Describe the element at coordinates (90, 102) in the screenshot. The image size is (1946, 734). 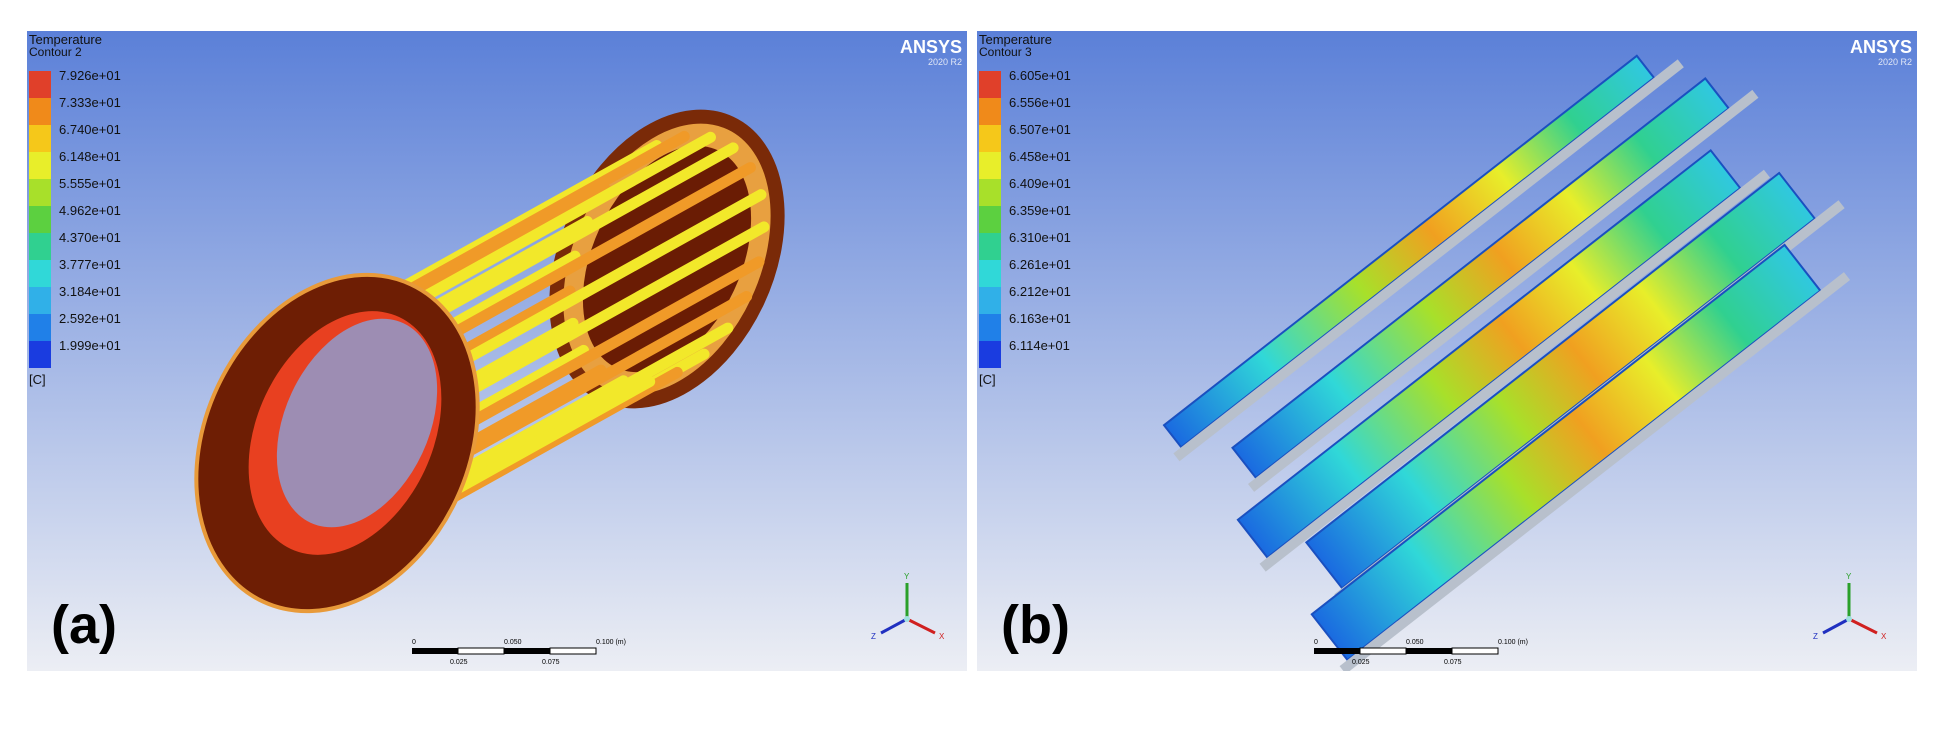
I see `legend-value: 7.333e+01` at that location.